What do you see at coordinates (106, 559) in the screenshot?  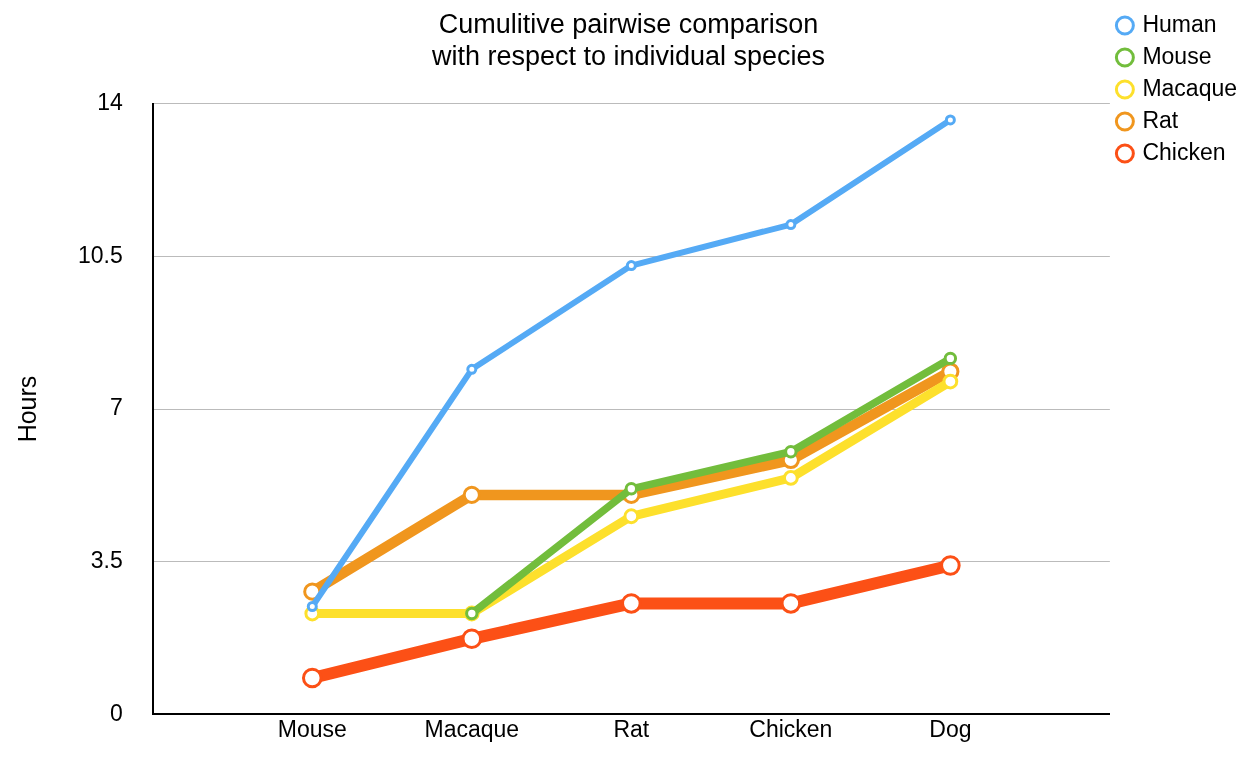 I see `y-tick-label: 3.5` at bounding box center [106, 559].